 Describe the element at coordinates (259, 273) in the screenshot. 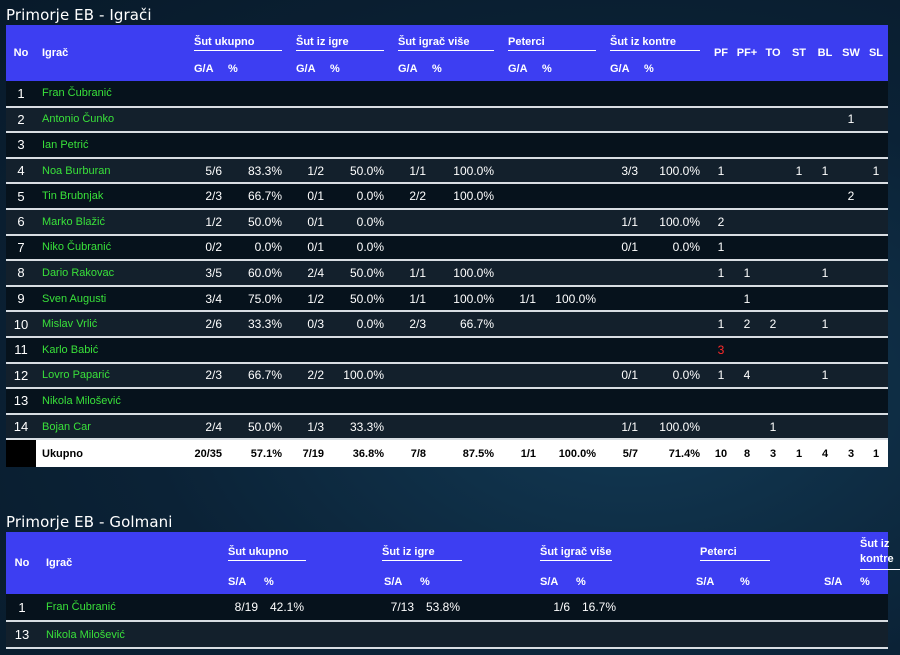

I see `percent-cell: 60.0%` at that location.